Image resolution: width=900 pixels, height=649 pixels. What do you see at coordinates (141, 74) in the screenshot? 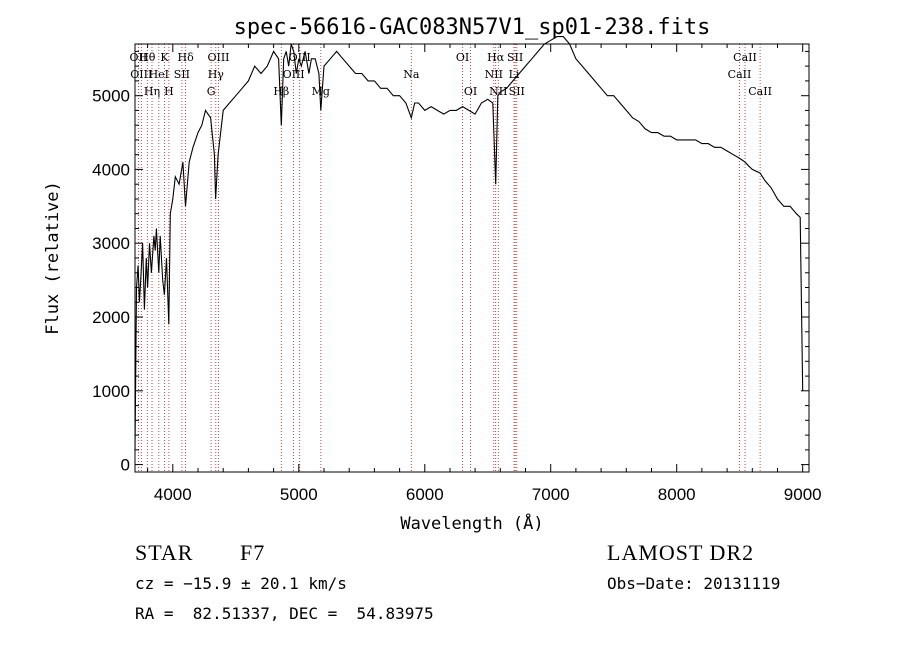
I see `line-label-18: OIII` at bounding box center [141, 74].